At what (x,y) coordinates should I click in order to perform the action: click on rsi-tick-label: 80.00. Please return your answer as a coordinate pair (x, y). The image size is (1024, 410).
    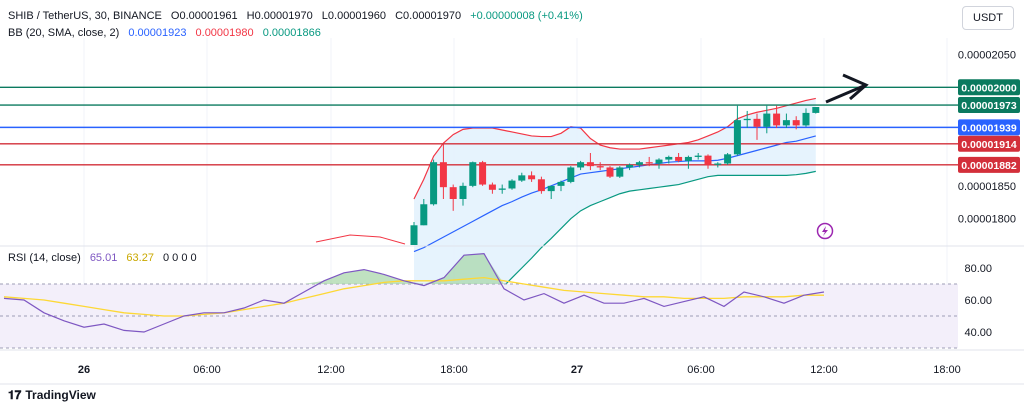
    Looking at the image, I should click on (978, 269).